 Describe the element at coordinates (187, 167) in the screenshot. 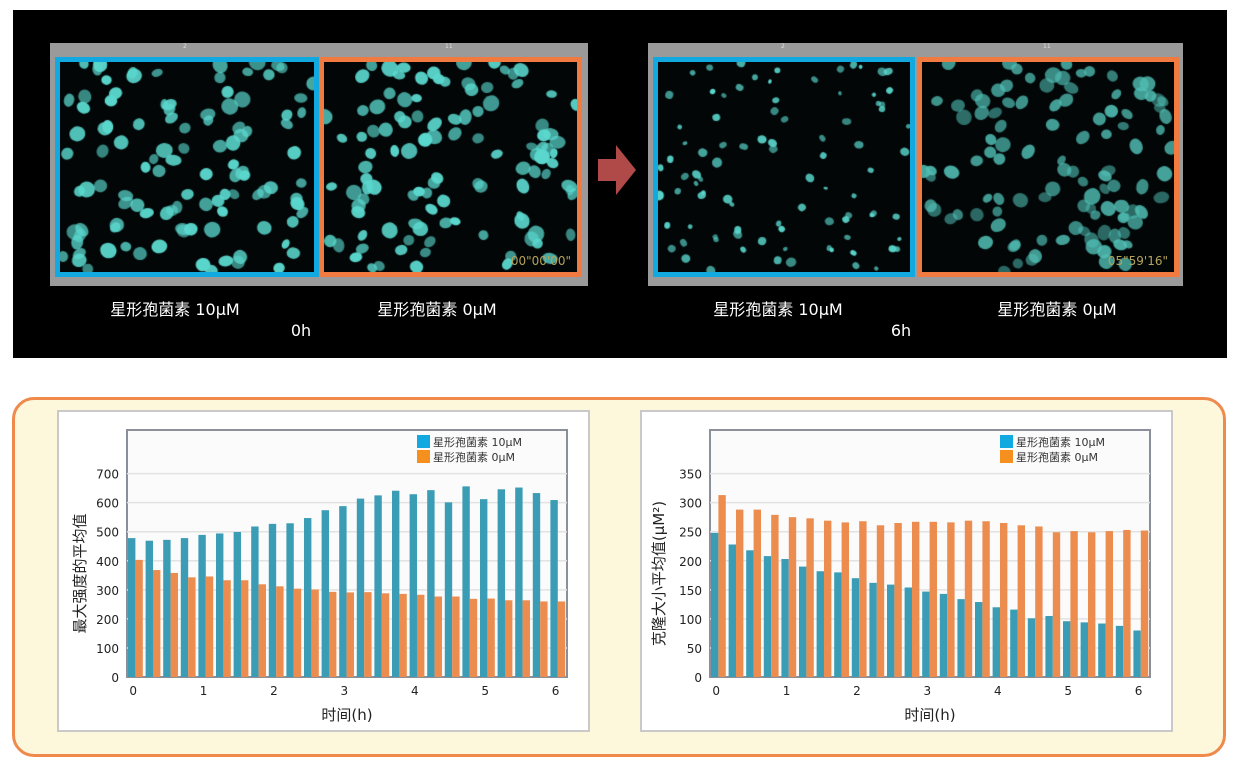

I see `cell-image-10uM-0h` at that location.